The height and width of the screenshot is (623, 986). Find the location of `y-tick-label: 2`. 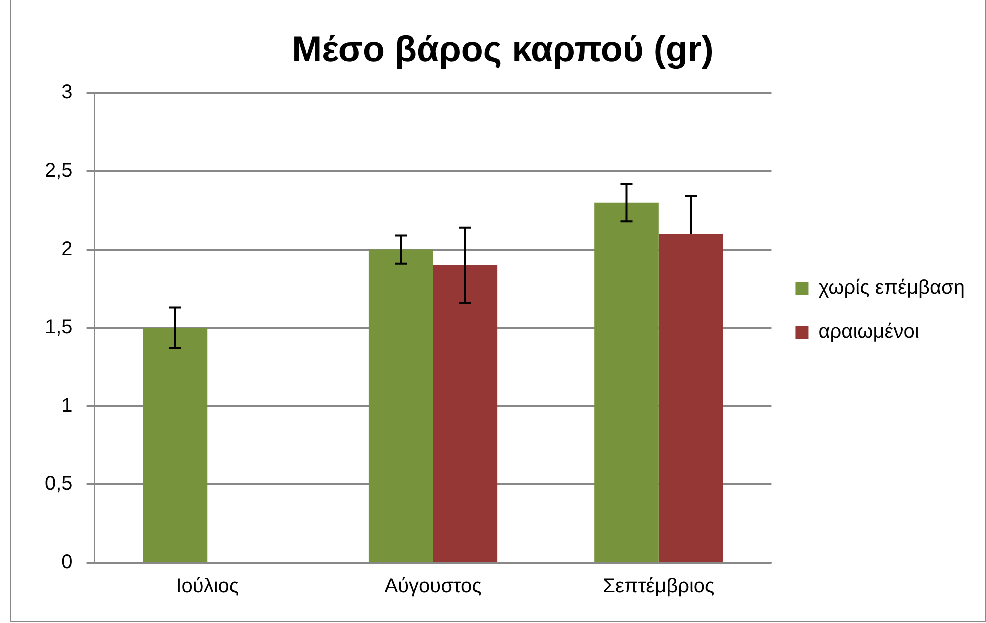

y-tick-label: 2 is located at coordinates (67, 249).